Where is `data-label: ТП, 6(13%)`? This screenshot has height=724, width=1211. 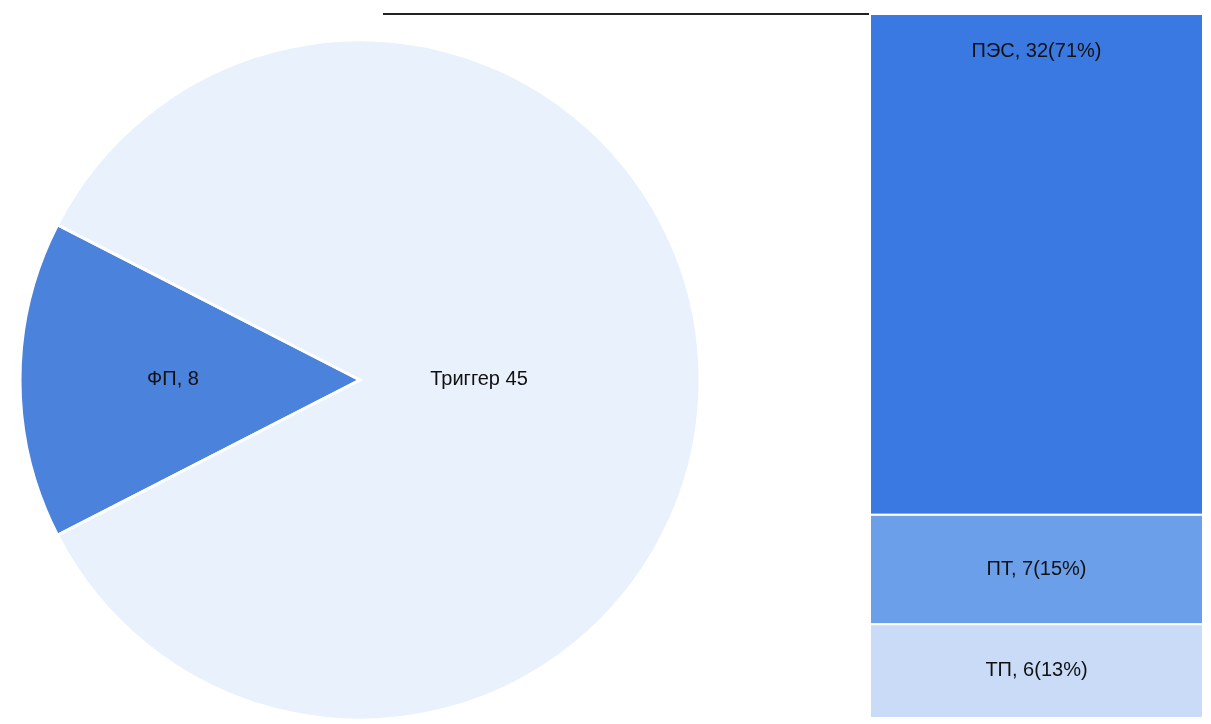 data-label: ТП, 6(13%) is located at coordinates (1036, 669).